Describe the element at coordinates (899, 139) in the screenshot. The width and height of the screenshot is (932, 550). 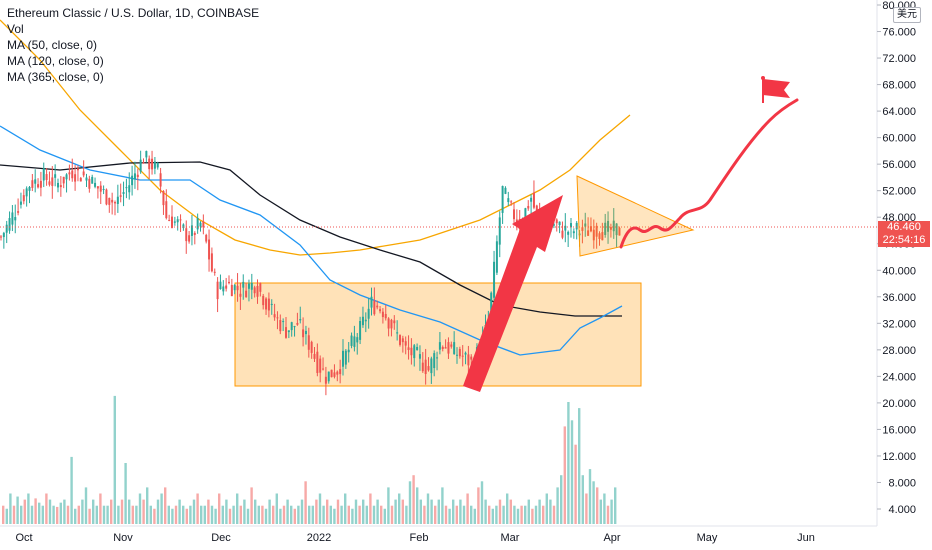
I see `y-tick-label: 60.000` at that location.